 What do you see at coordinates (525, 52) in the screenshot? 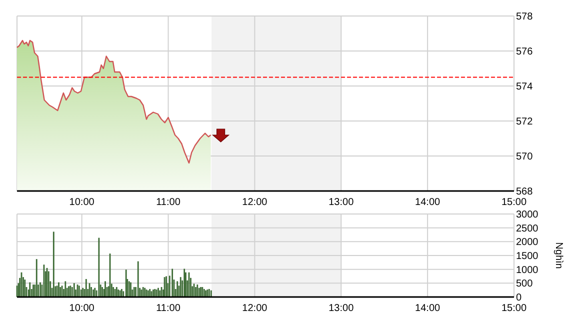
I see `y-tick-label: 576` at bounding box center [525, 52].